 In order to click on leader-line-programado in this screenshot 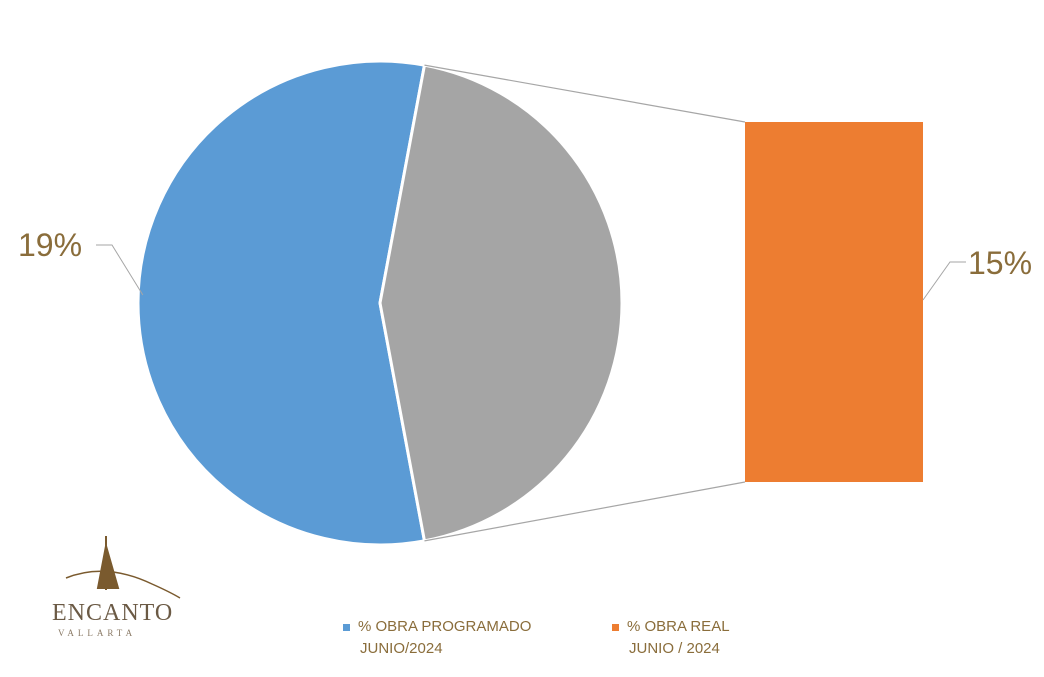, I will do `click(120, 270)`.